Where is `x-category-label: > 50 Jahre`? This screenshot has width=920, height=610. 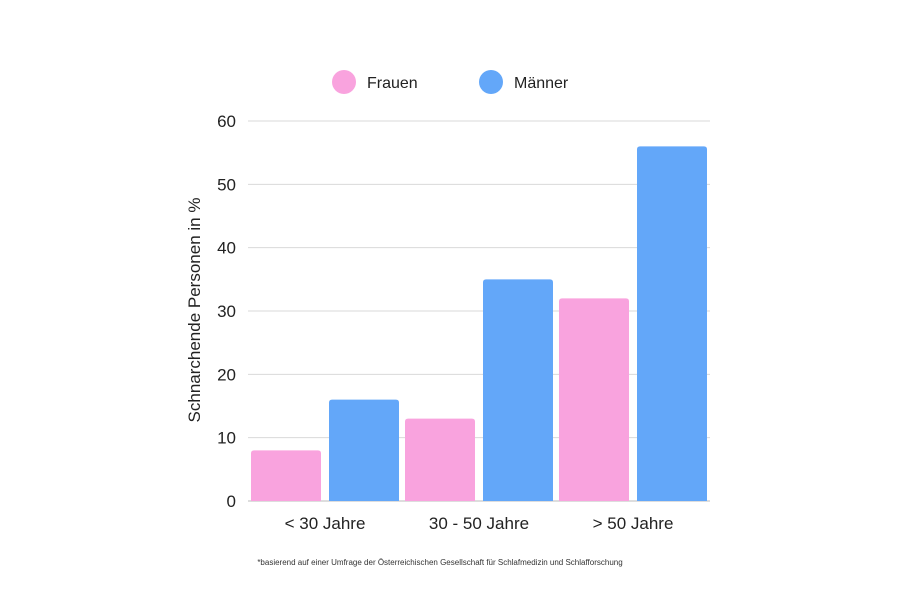 x-category-label: > 50 Jahre is located at coordinates (633, 523).